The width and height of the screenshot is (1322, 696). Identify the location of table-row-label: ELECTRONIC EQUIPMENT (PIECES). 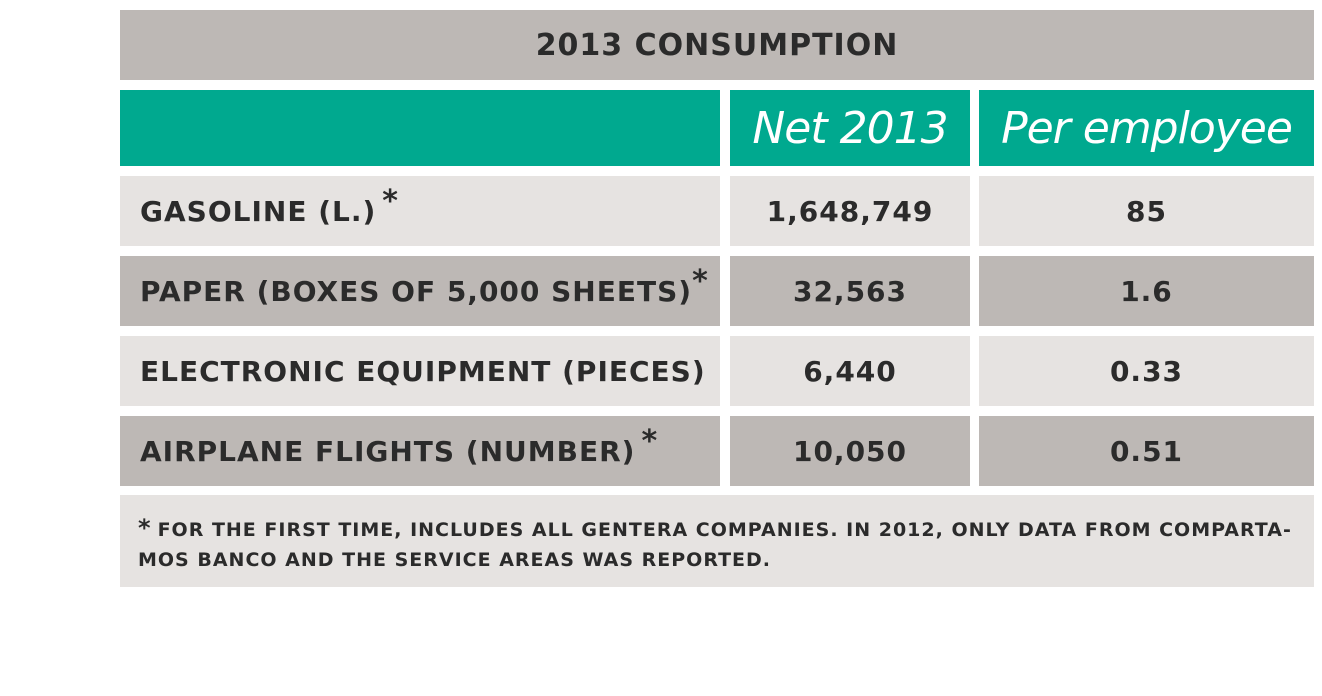
(420, 371).